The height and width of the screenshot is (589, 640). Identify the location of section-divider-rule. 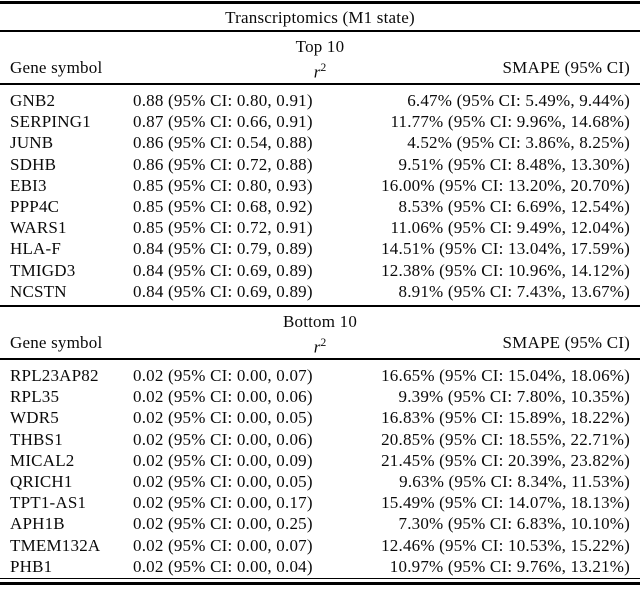
(320, 306).